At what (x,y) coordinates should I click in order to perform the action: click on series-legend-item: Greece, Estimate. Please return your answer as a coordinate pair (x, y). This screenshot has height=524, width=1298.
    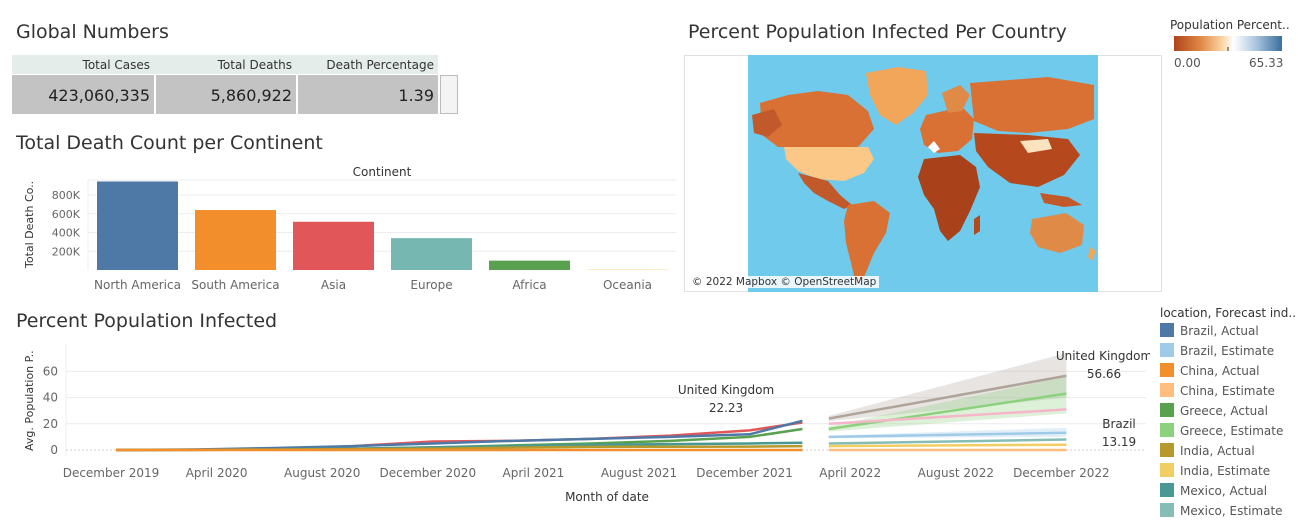
    Looking at the image, I should click on (1221, 430).